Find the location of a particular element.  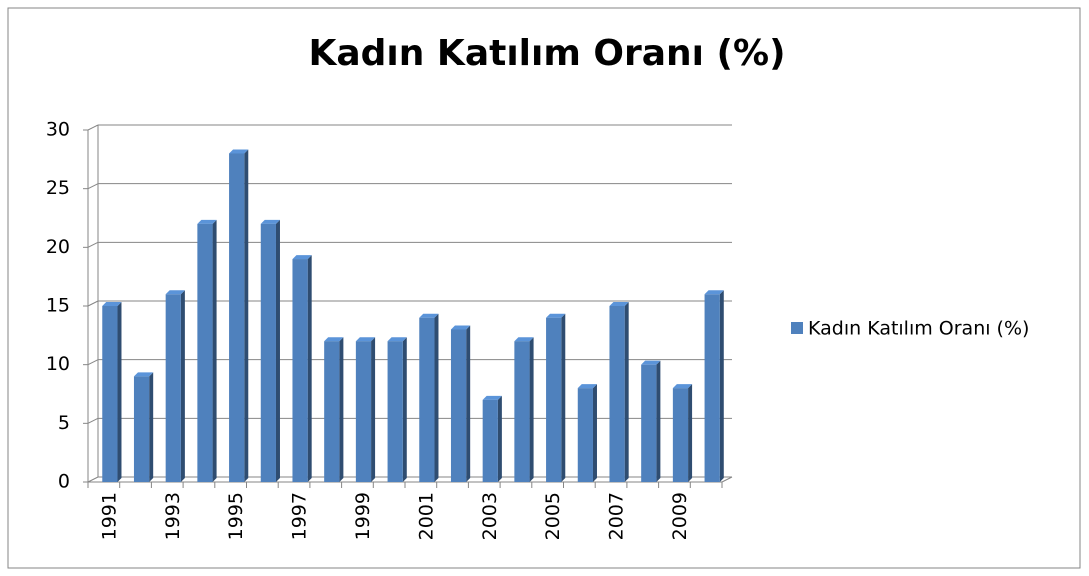

x-tick-label: 1991 is located at coordinates (109, 516).